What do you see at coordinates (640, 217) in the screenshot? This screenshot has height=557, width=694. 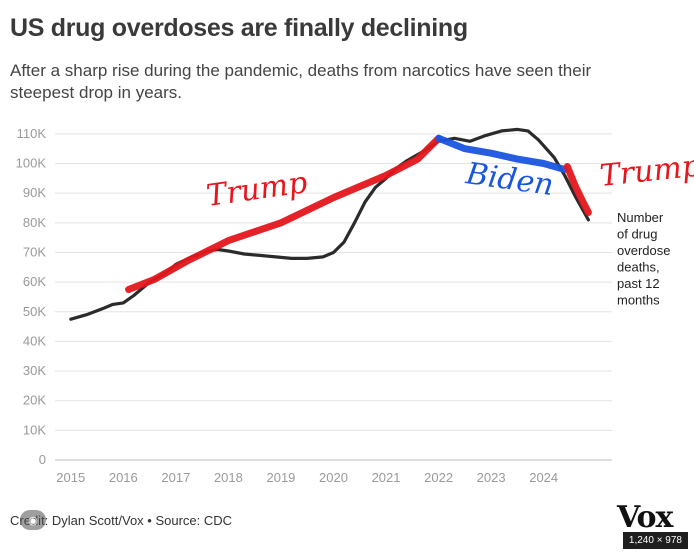 I see `series-label-line: Number` at bounding box center [640, 217].